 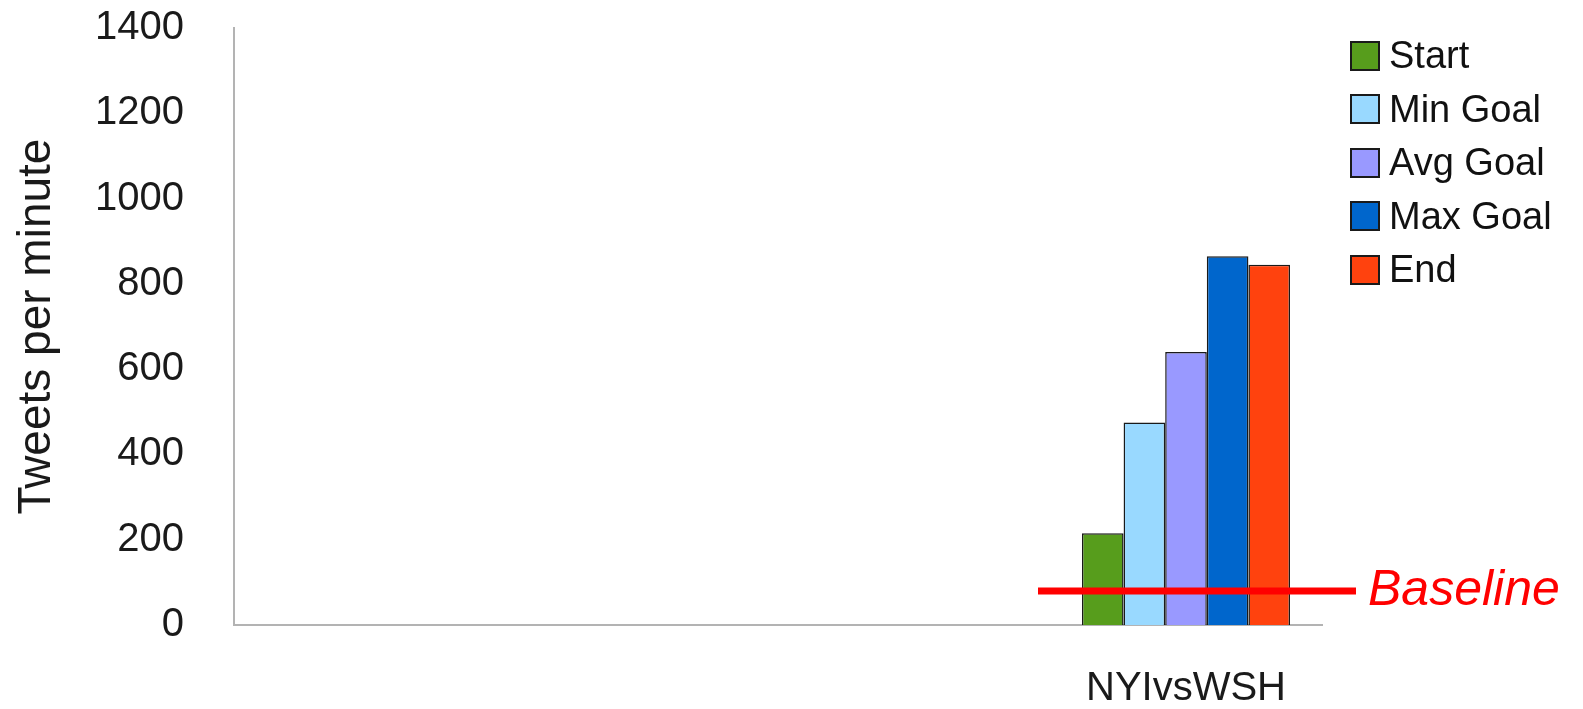 What do you see at coordinates (150, 536) in the screenshot?
I see `y-tick-label: 200` at bounding box center [150, 536].